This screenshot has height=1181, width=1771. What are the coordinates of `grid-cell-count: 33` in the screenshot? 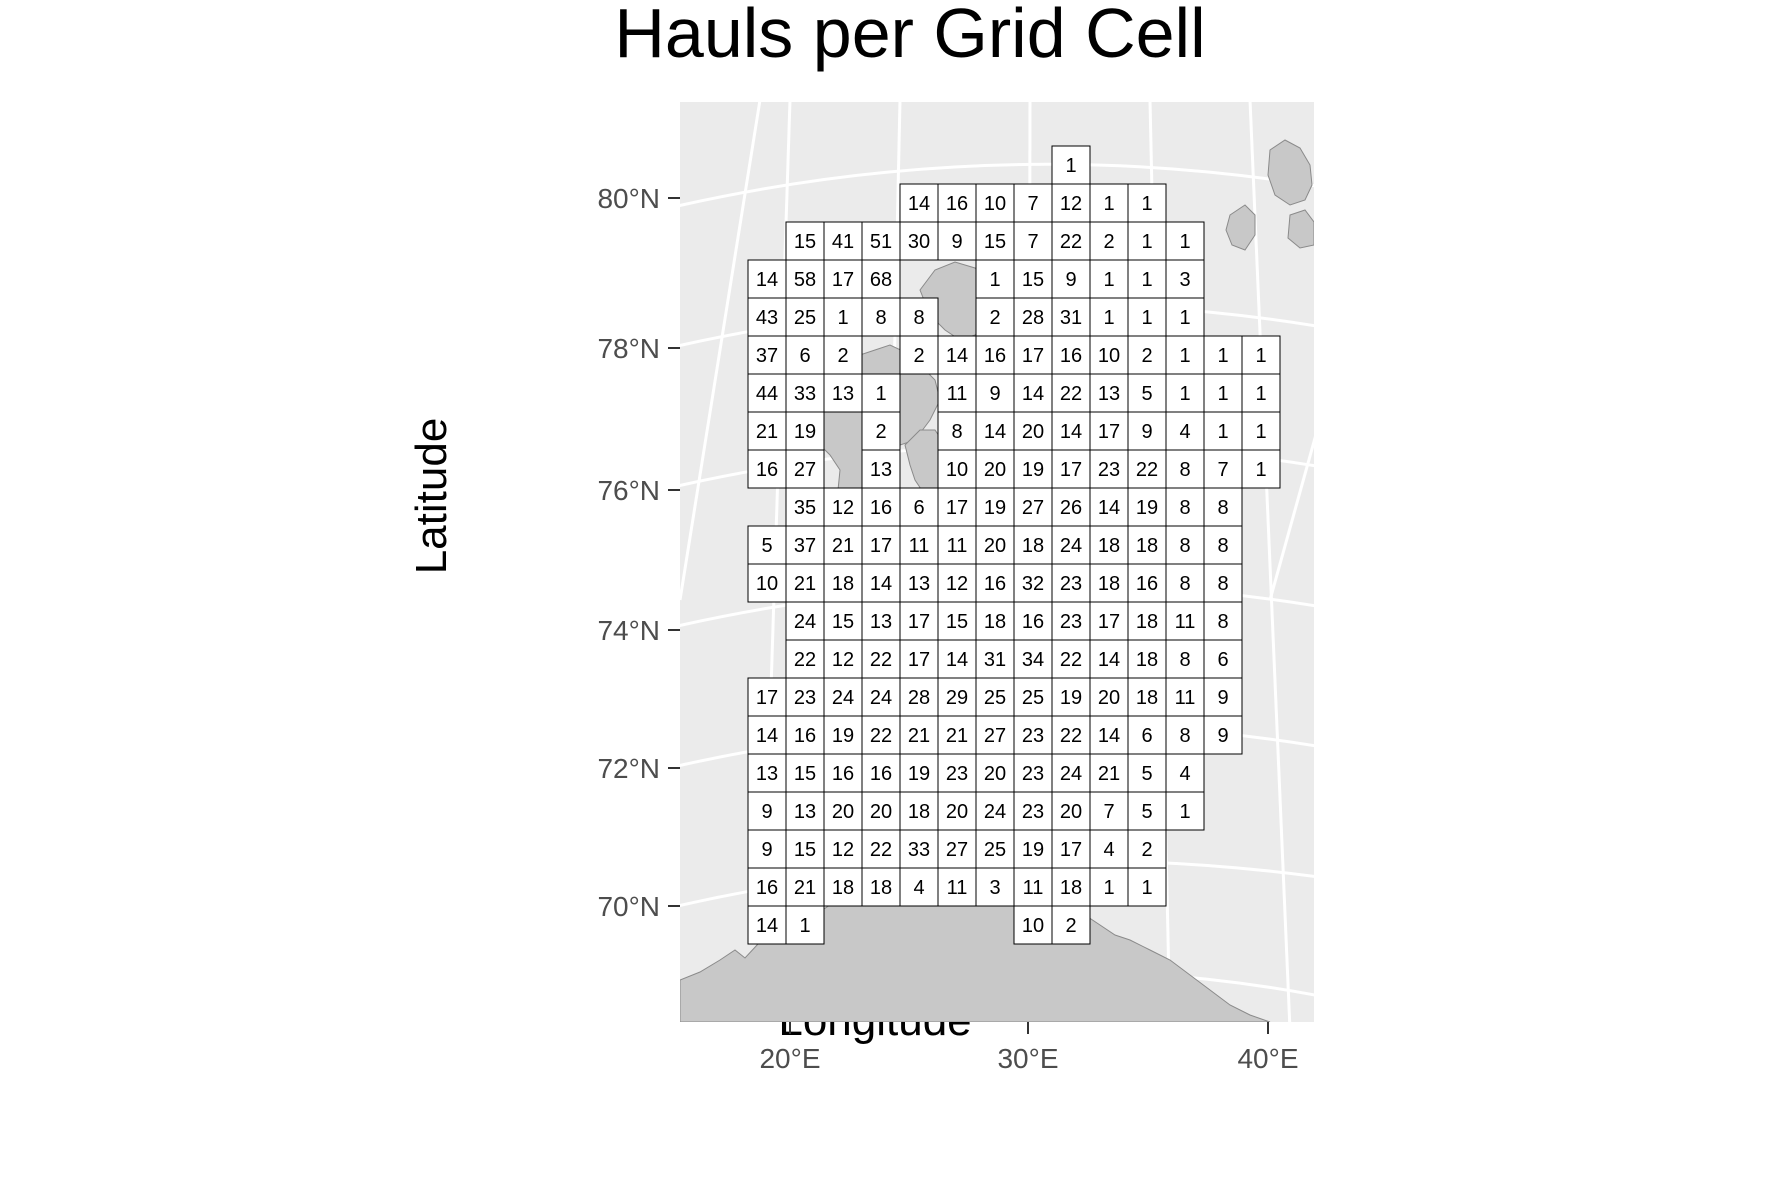 It's located at (919, 850).